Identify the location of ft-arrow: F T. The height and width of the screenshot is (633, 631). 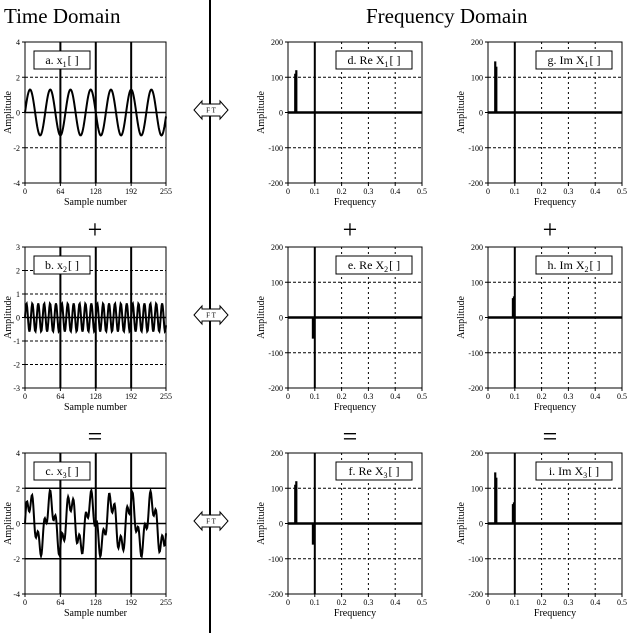
(211, 110).